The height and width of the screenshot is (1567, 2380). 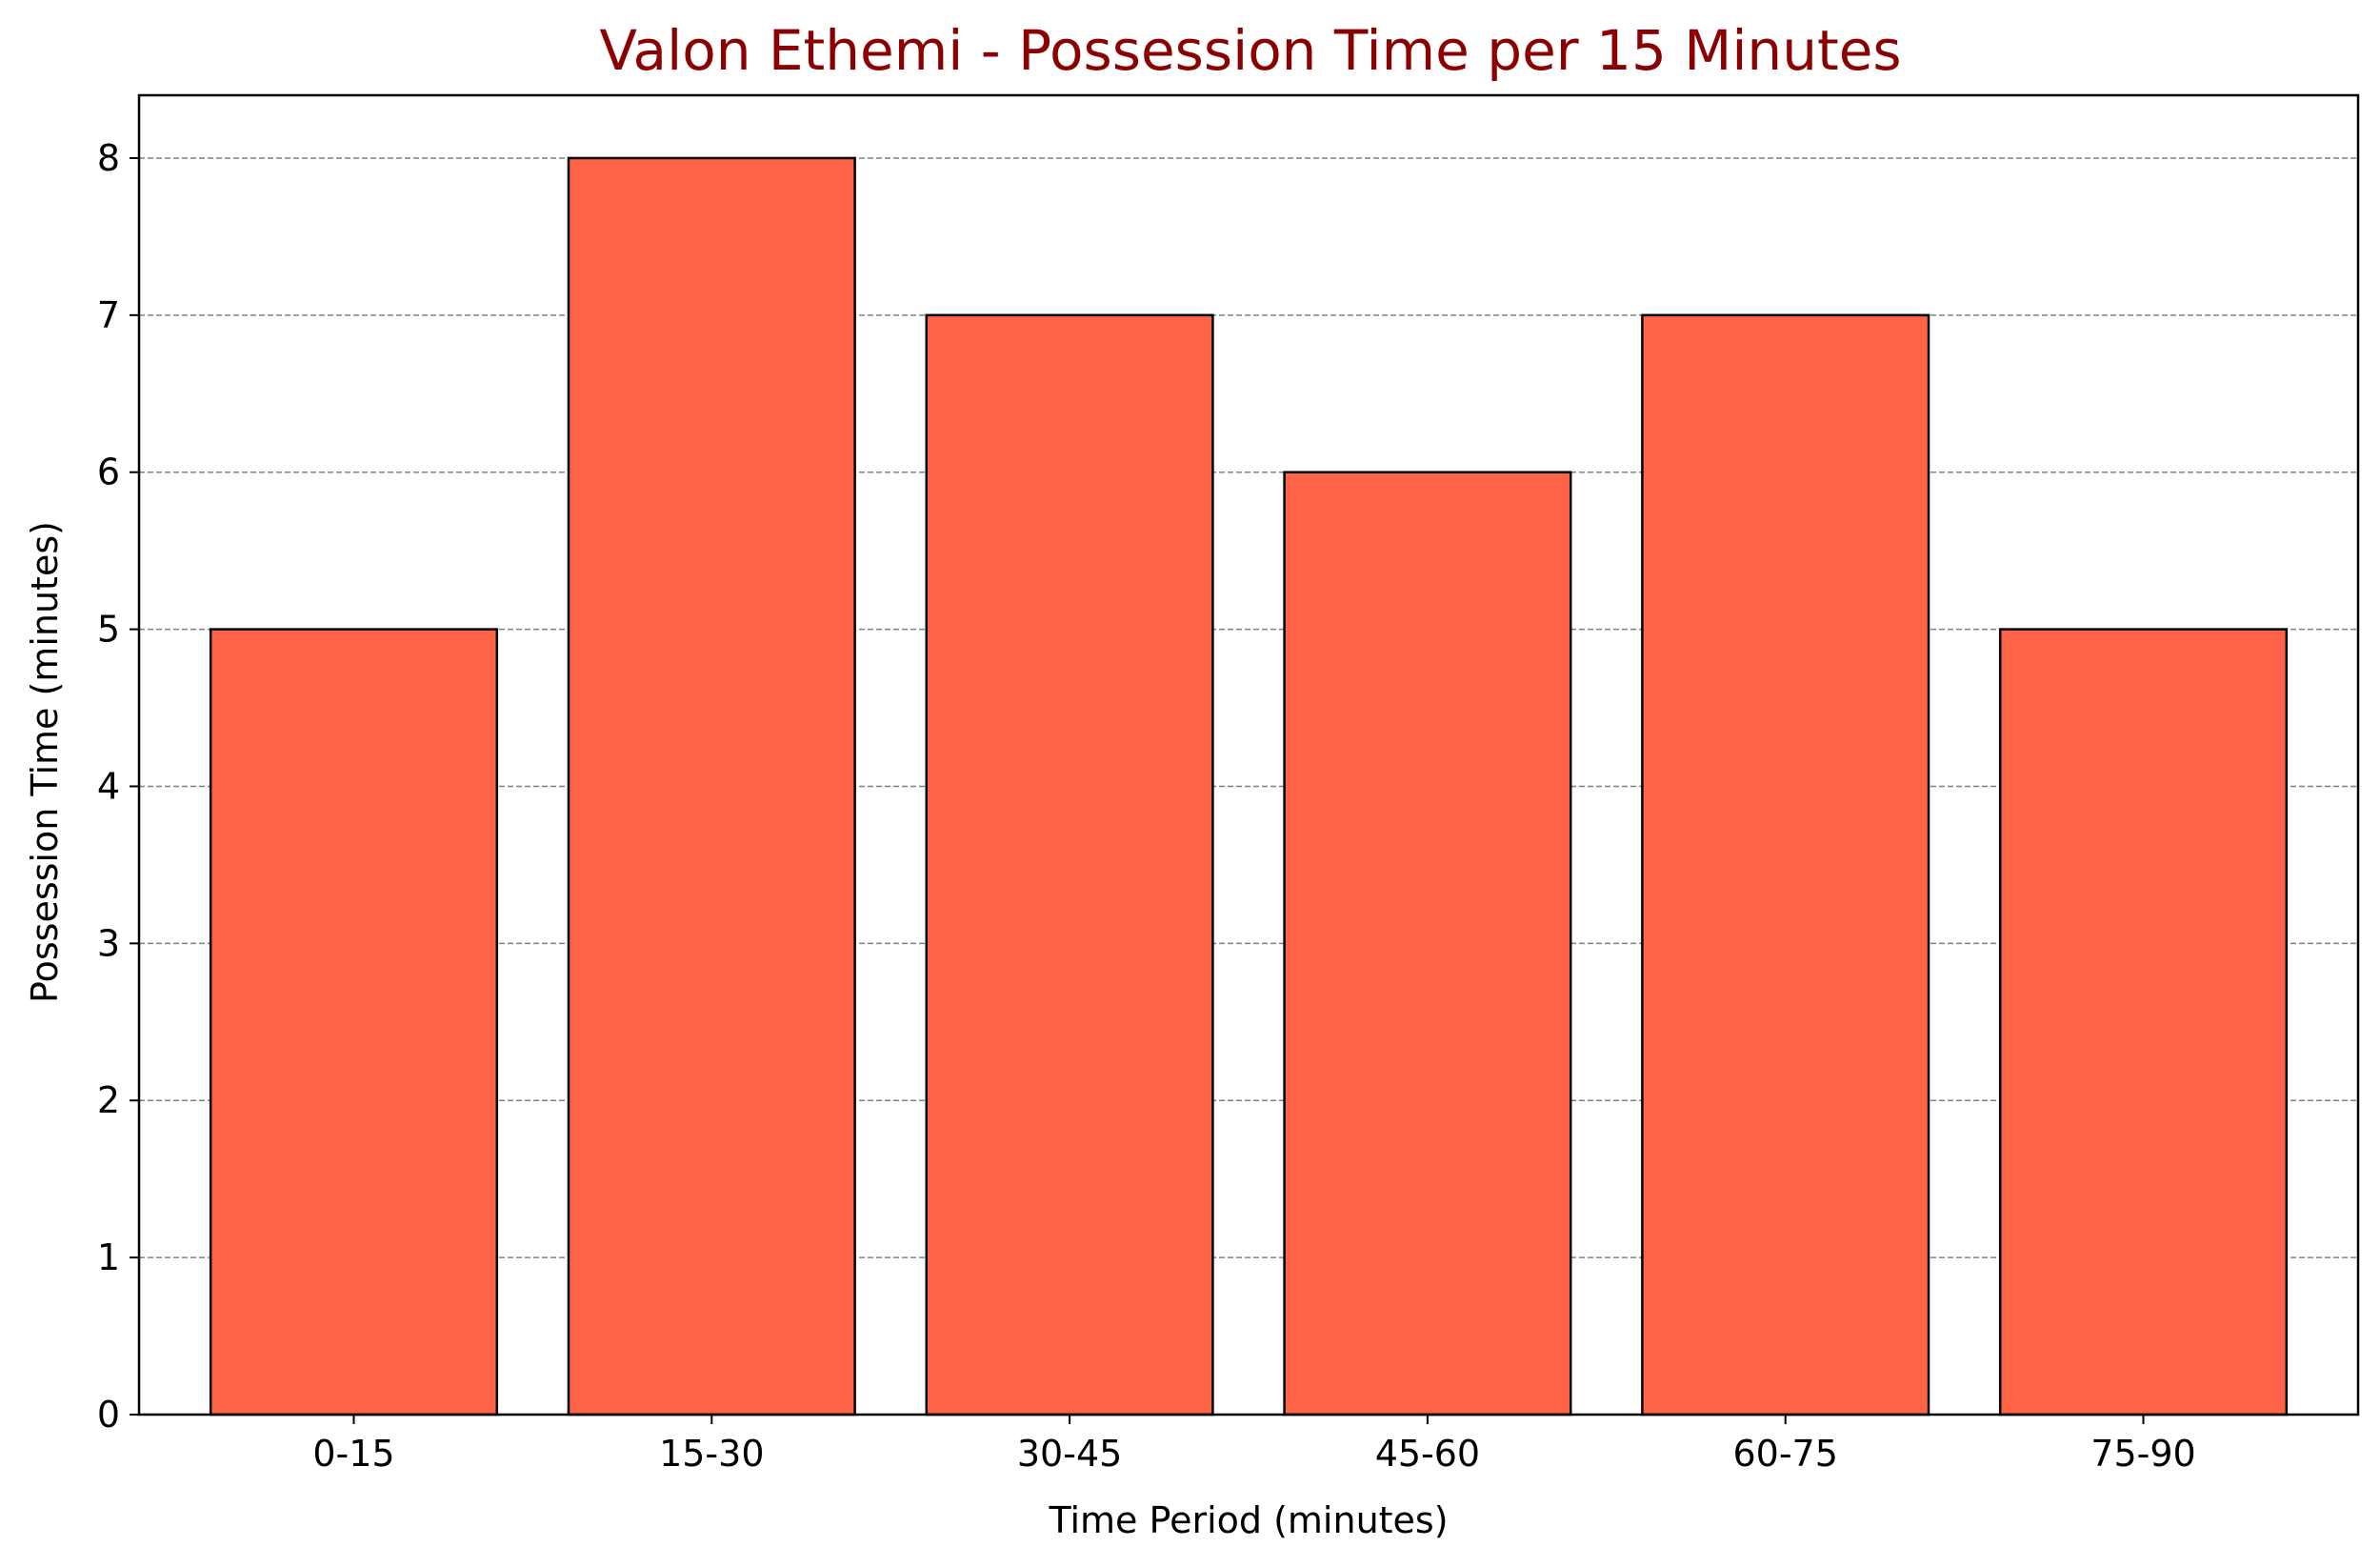 What do you see at coordinates (108, 943) in the screenshot?
I see `y-tick-label: 3` at bounding box center [108, 943].